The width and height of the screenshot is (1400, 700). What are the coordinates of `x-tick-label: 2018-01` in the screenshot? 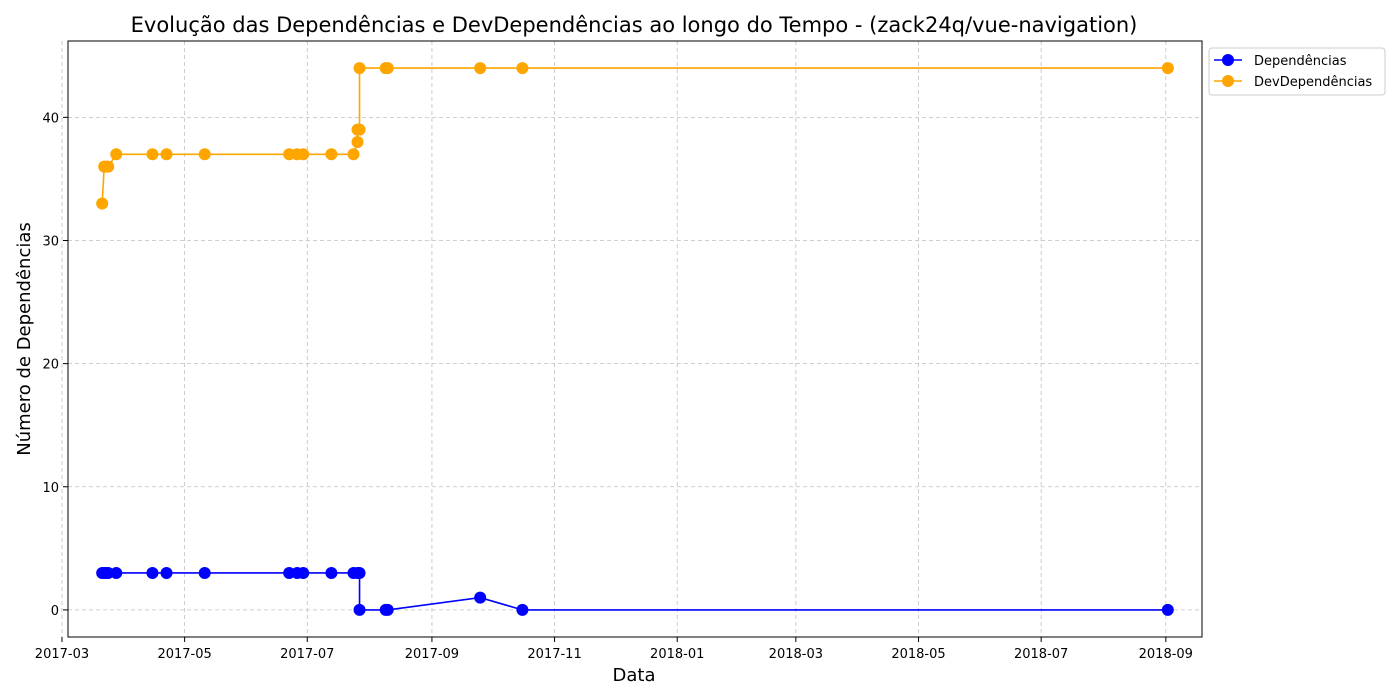 It's located at (677, 654).